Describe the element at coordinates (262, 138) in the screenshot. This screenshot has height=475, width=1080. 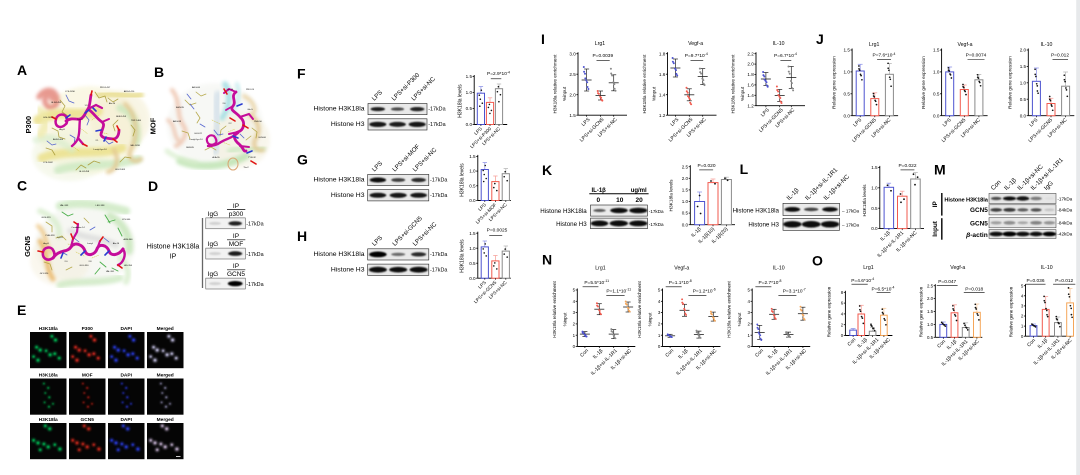
I see `svg-text: GLN-66` at that location.